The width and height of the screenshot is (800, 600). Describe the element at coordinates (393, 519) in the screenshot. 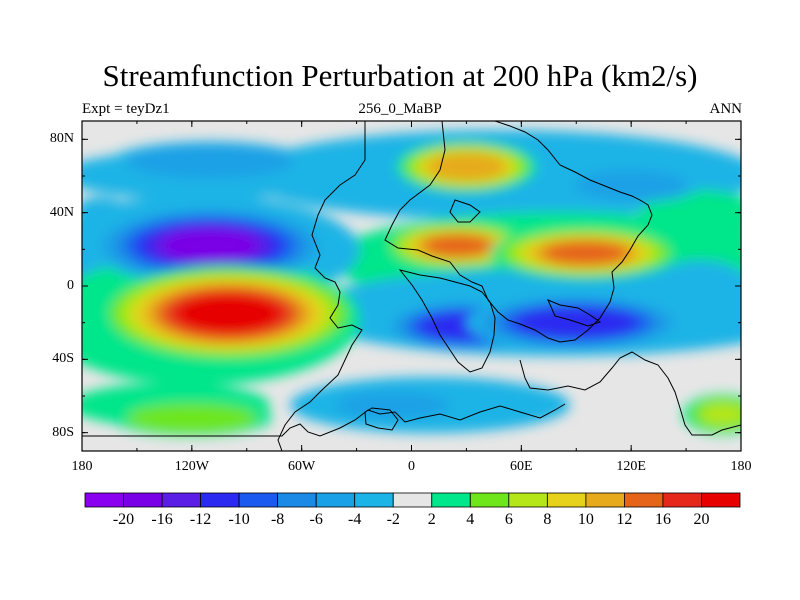

I see `colorbar-tick-label: -2` at that location.